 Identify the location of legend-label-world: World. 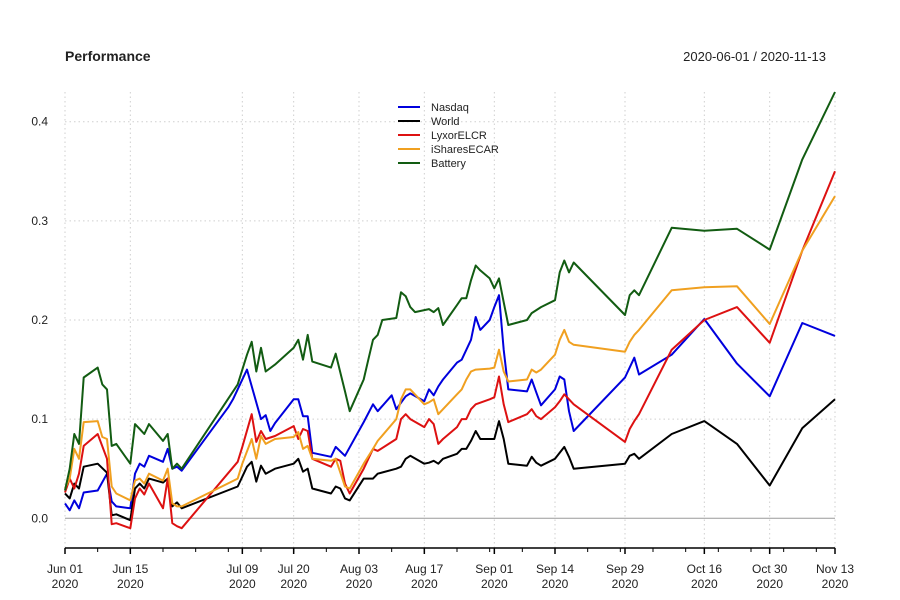
(445, 122).